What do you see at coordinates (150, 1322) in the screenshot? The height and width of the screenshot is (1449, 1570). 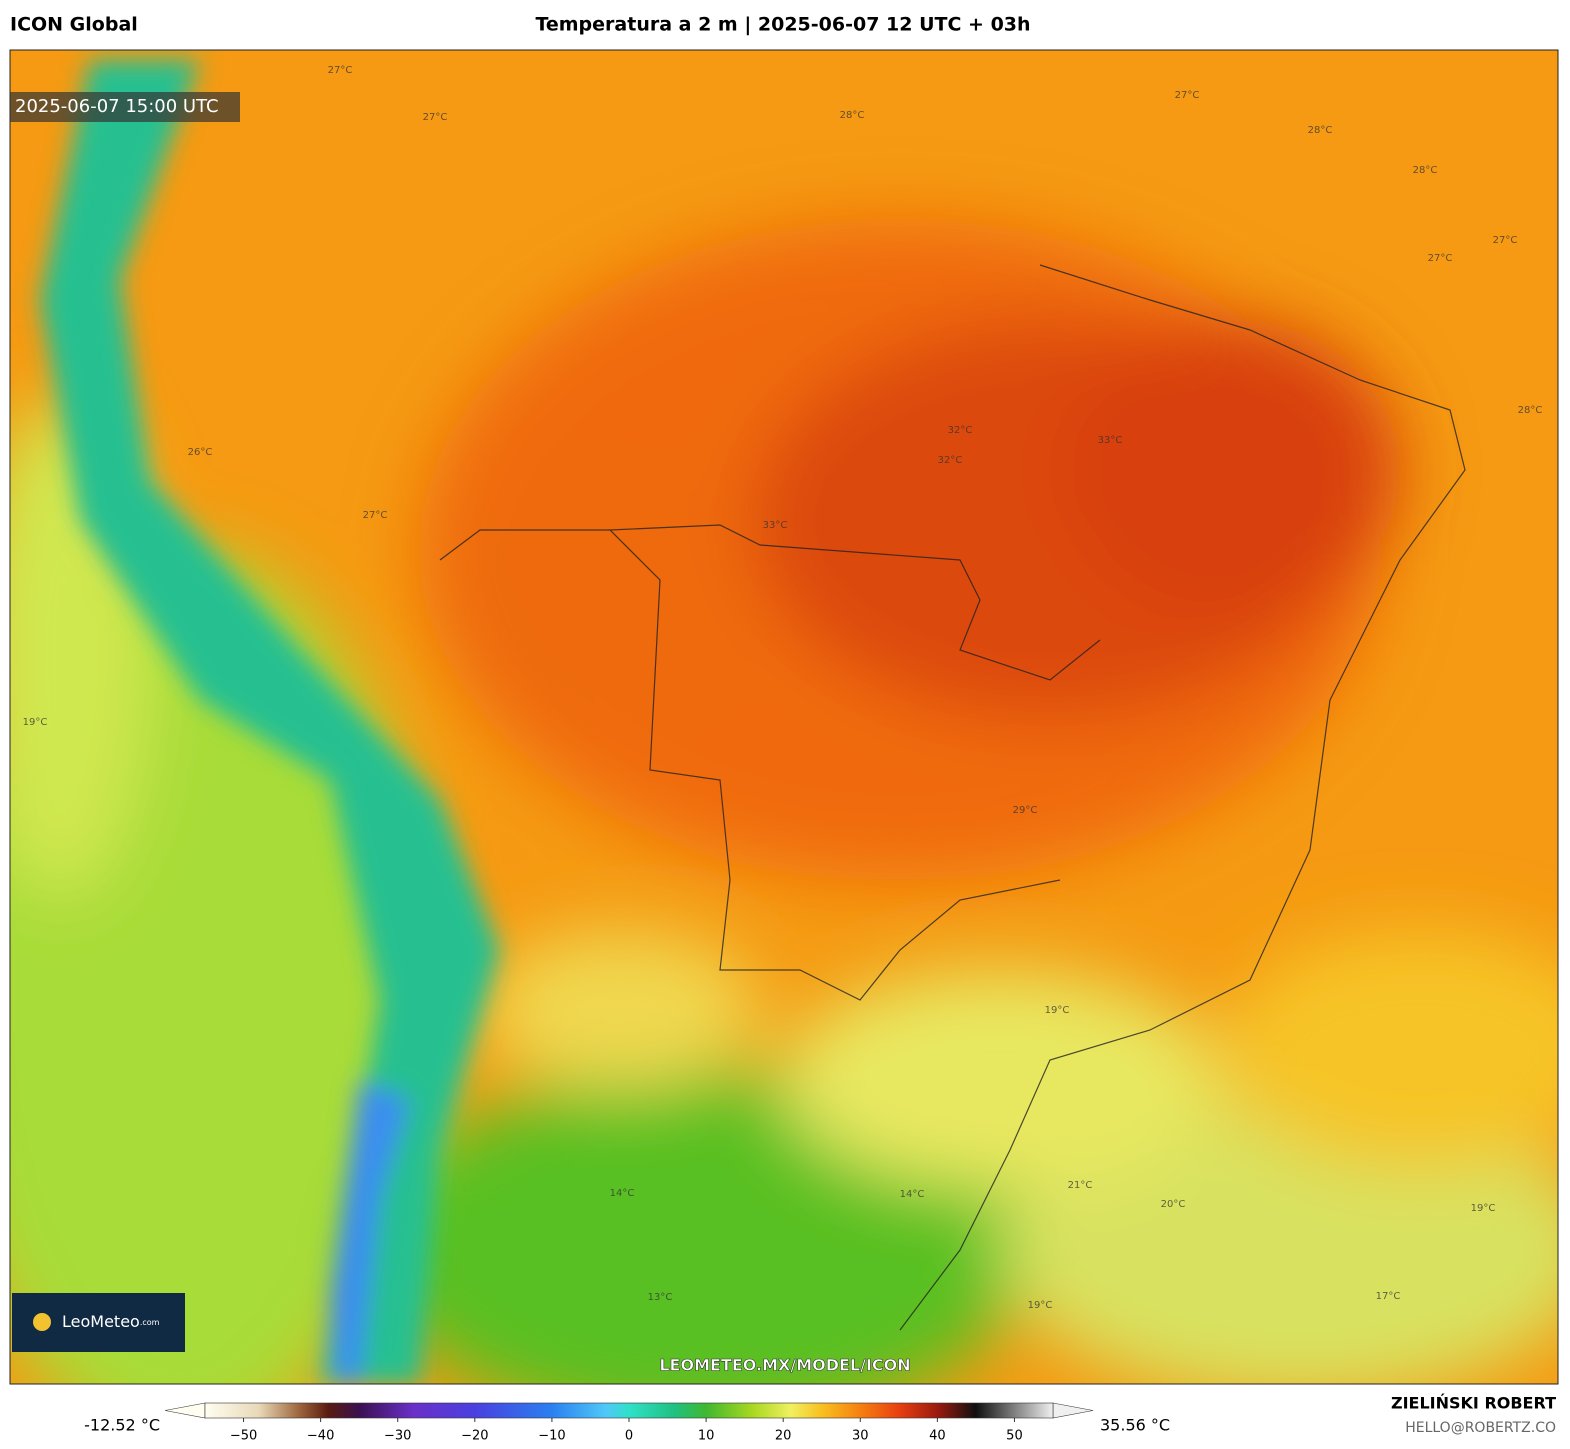 I see `logo-suffix: .com` at bounding box center [150, 1322].